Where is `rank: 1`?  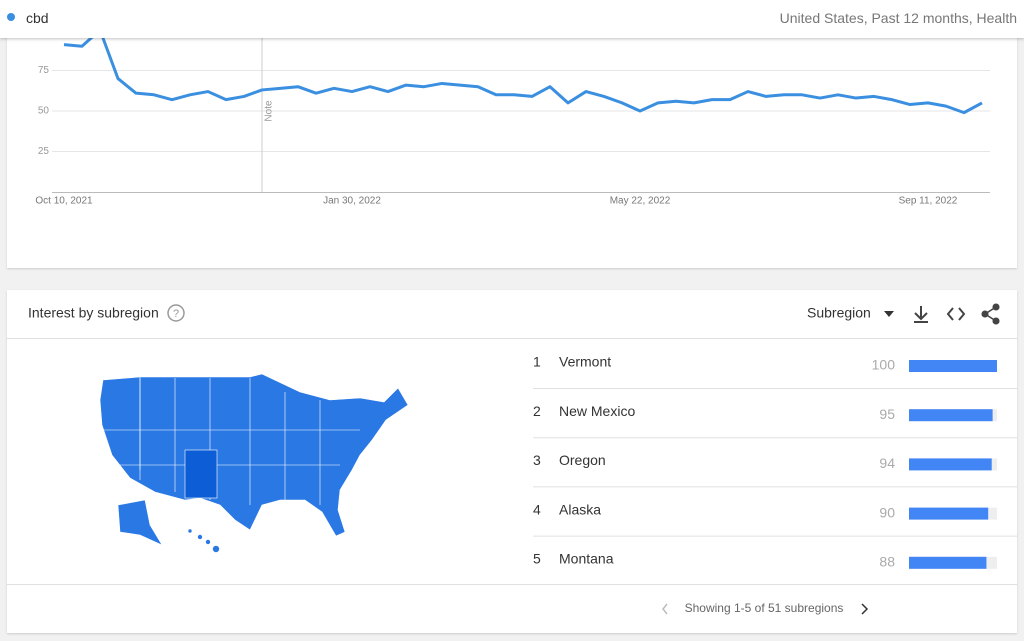 rank: 1 is located at coordinates (537, 362).